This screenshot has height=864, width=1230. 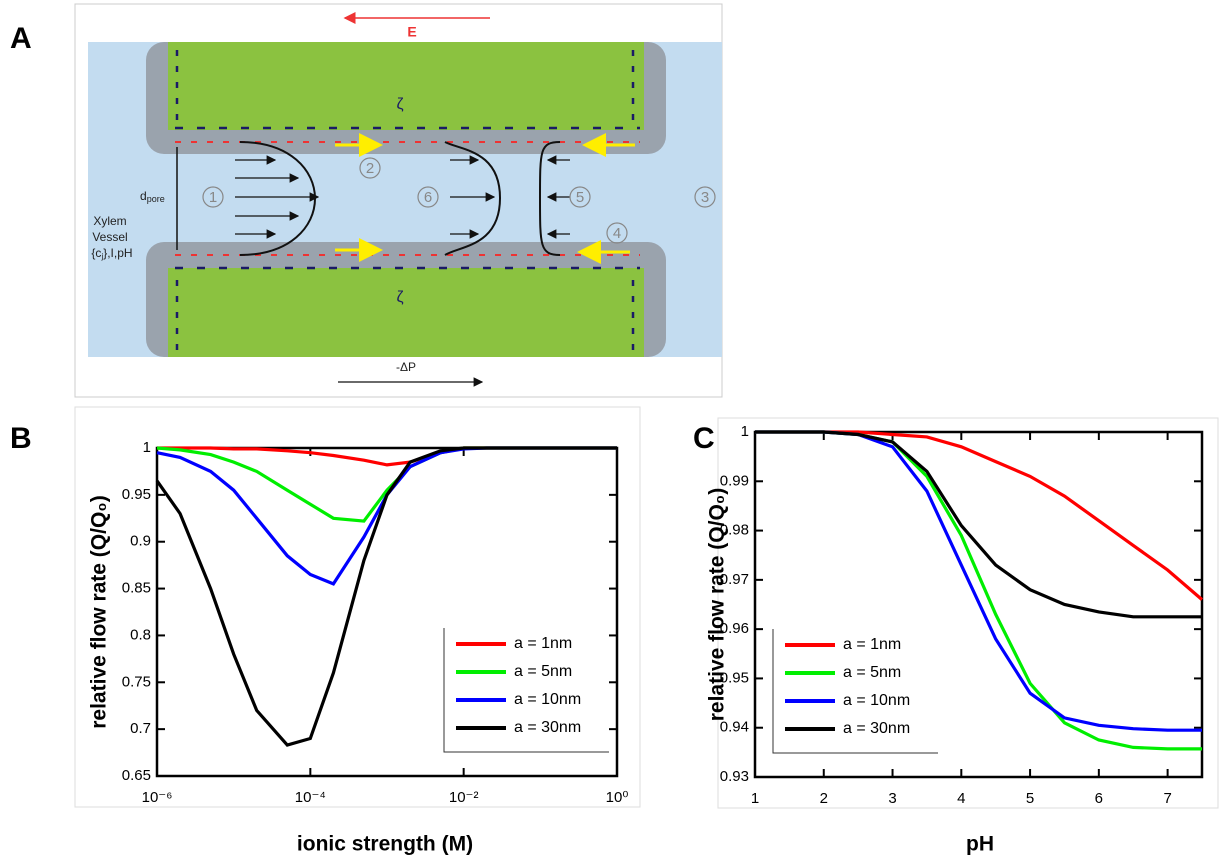 What do you see at coordinates (109, 237) in the screenshot?
I see `vessel-label: Vessel` at bounding box center [109, 237].